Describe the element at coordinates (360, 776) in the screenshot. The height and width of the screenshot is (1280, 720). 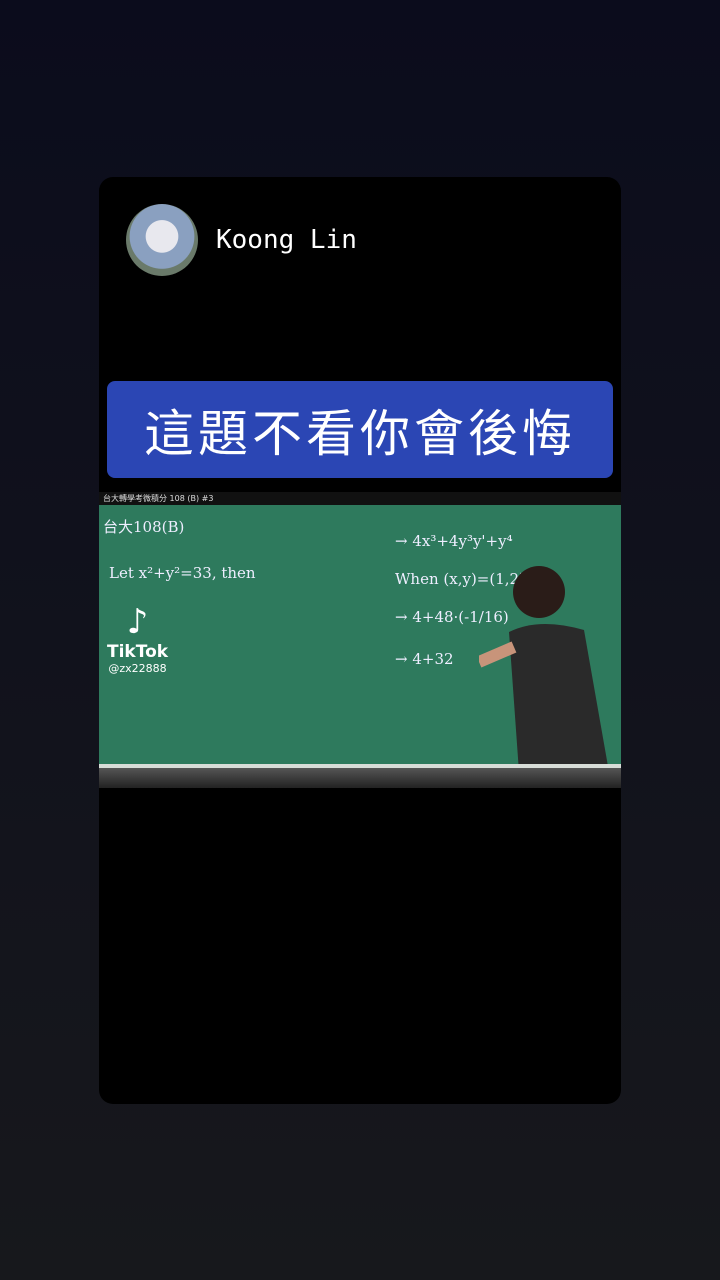
I see `chalk-ledge` at that location.